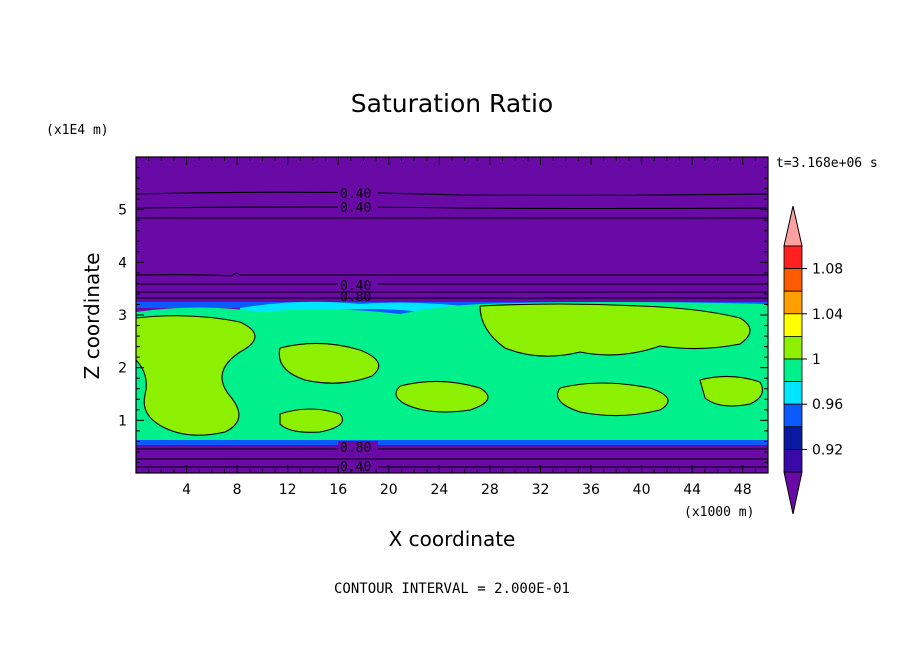 The image size is (904, 654). I want to click on x-tick-label: 32, so click(541, 490).